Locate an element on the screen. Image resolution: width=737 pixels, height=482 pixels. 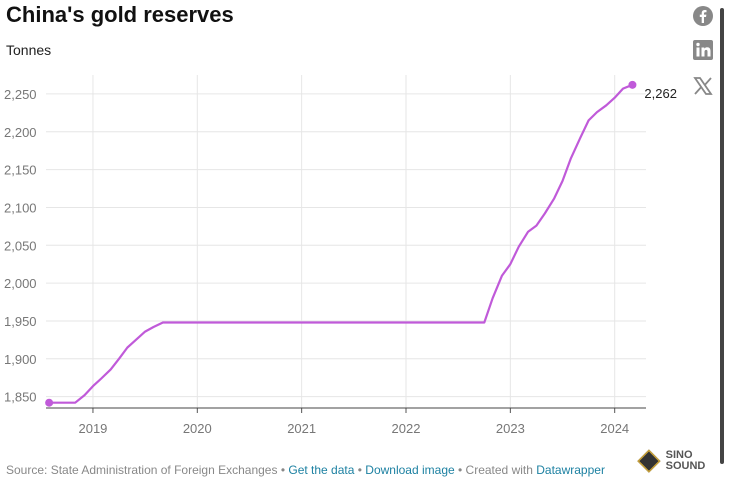
datawrapper-link: Datawrapper is located at coordinates (570, 470).